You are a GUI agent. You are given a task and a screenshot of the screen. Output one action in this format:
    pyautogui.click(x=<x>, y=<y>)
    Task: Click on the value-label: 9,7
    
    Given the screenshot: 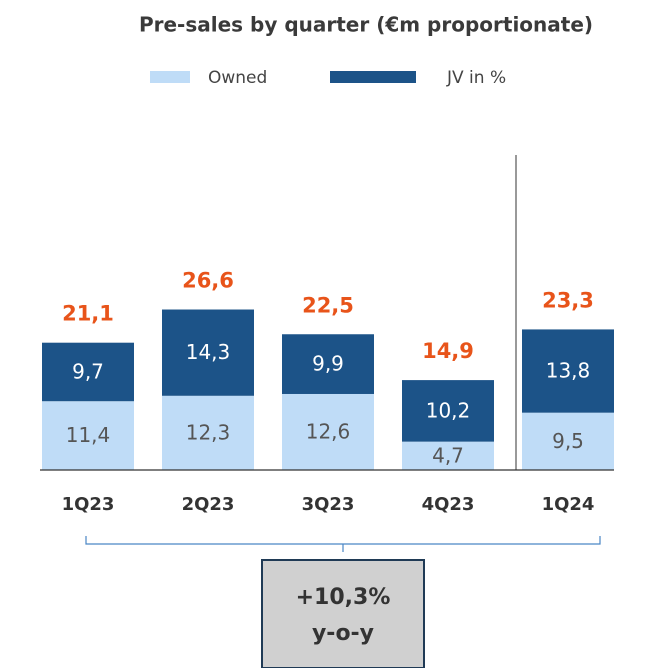 What is the action you would take?
    pyautogui.click(x=88, y=371)
    